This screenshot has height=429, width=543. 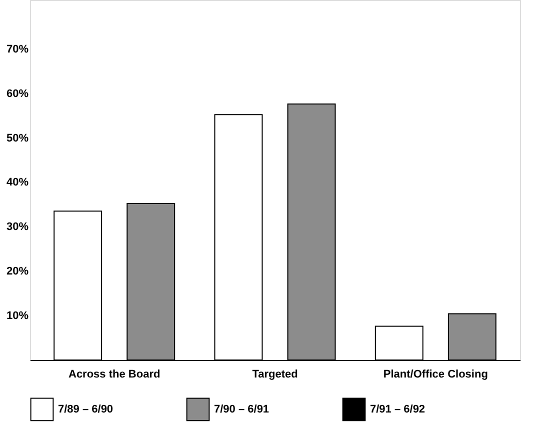 I want to click on y-tick-label: 50%, so click(x=17, y=138).